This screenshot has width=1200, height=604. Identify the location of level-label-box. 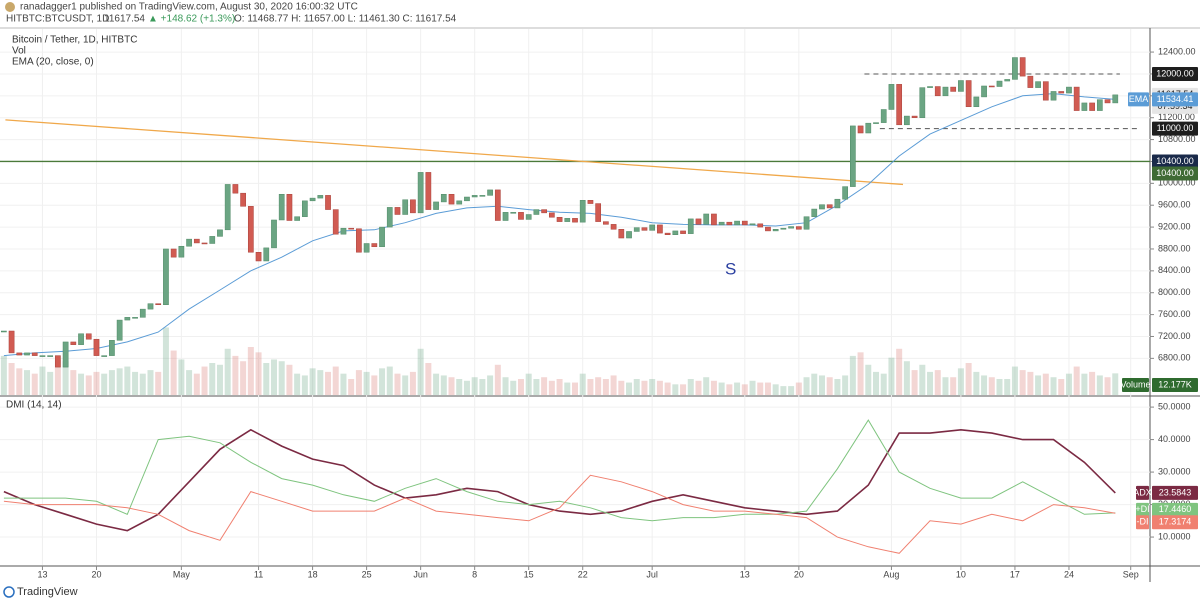
(1175, 73).